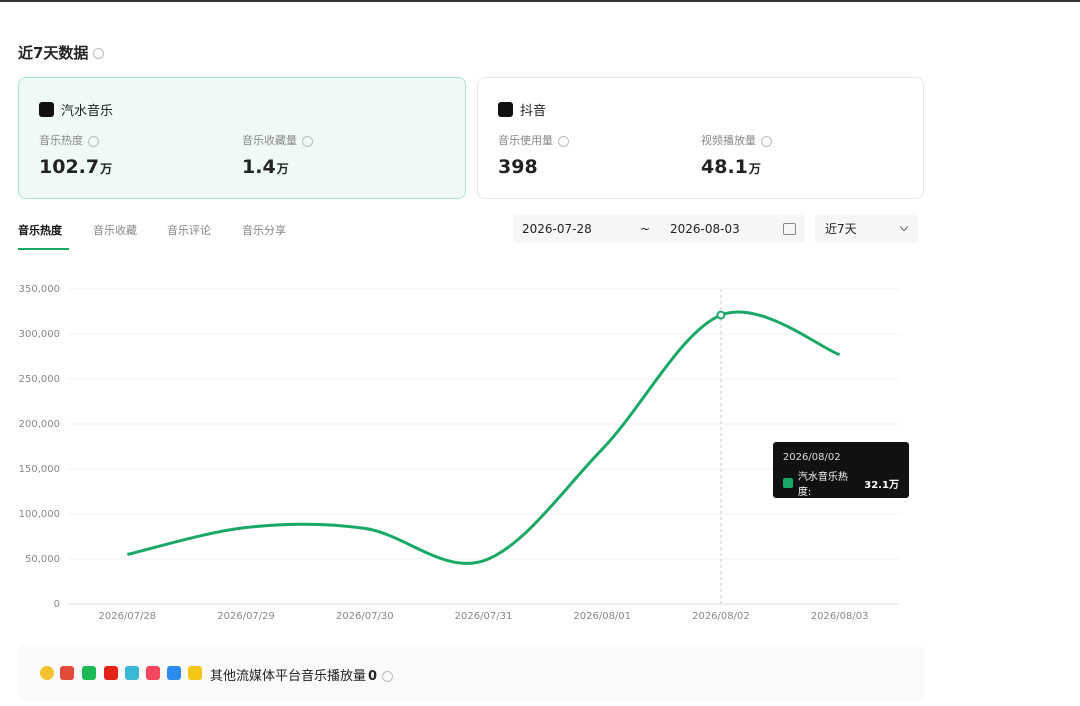  What do you see at coordinates (736, 155) in the screenshot?
I see `metric: 视频播放量 48.1万` at bounding box center [736, 155].